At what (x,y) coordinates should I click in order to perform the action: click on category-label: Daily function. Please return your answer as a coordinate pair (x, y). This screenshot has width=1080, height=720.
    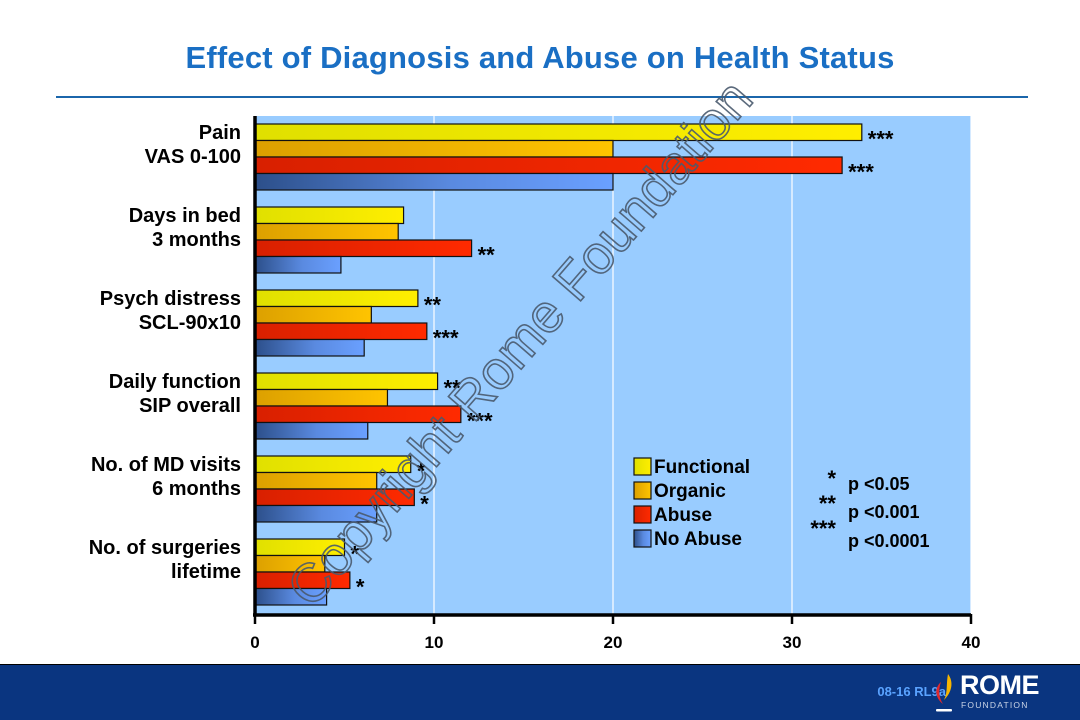
    Looking at the image, I should click on (175, 382).